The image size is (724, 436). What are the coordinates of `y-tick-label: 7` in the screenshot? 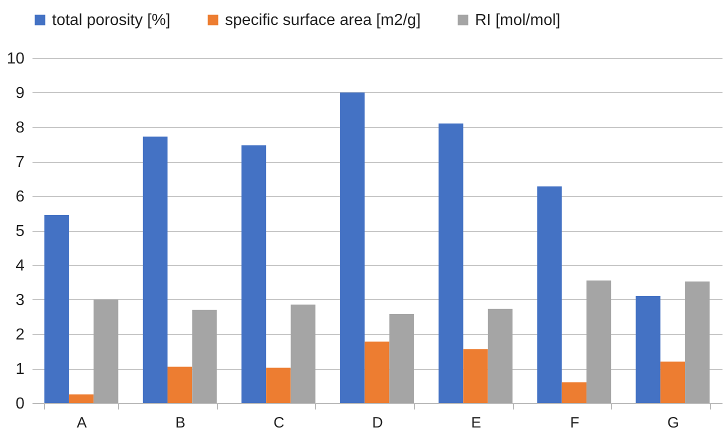 It's located at (20, 162).